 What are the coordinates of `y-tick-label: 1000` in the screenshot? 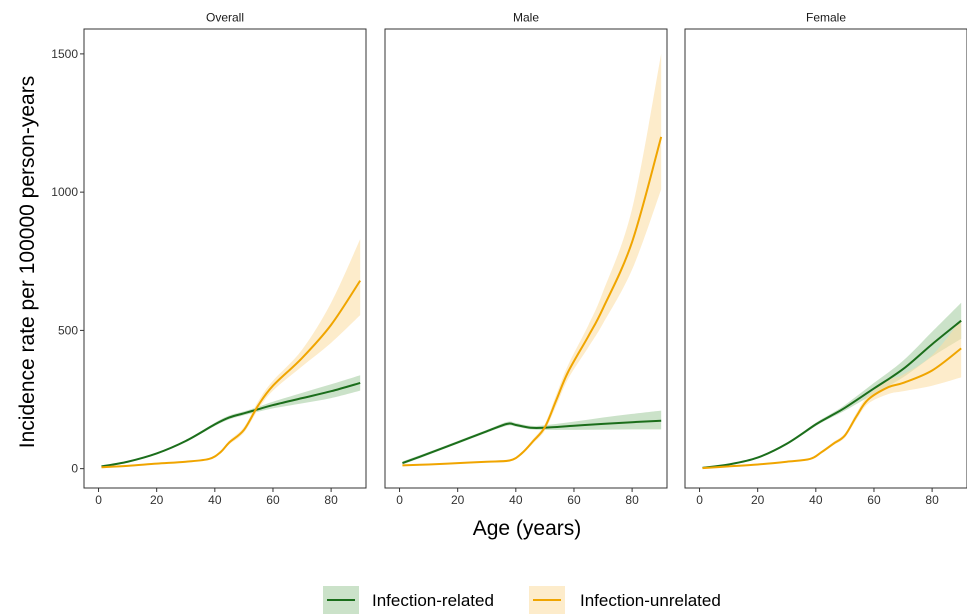 It's located at (64, 192).